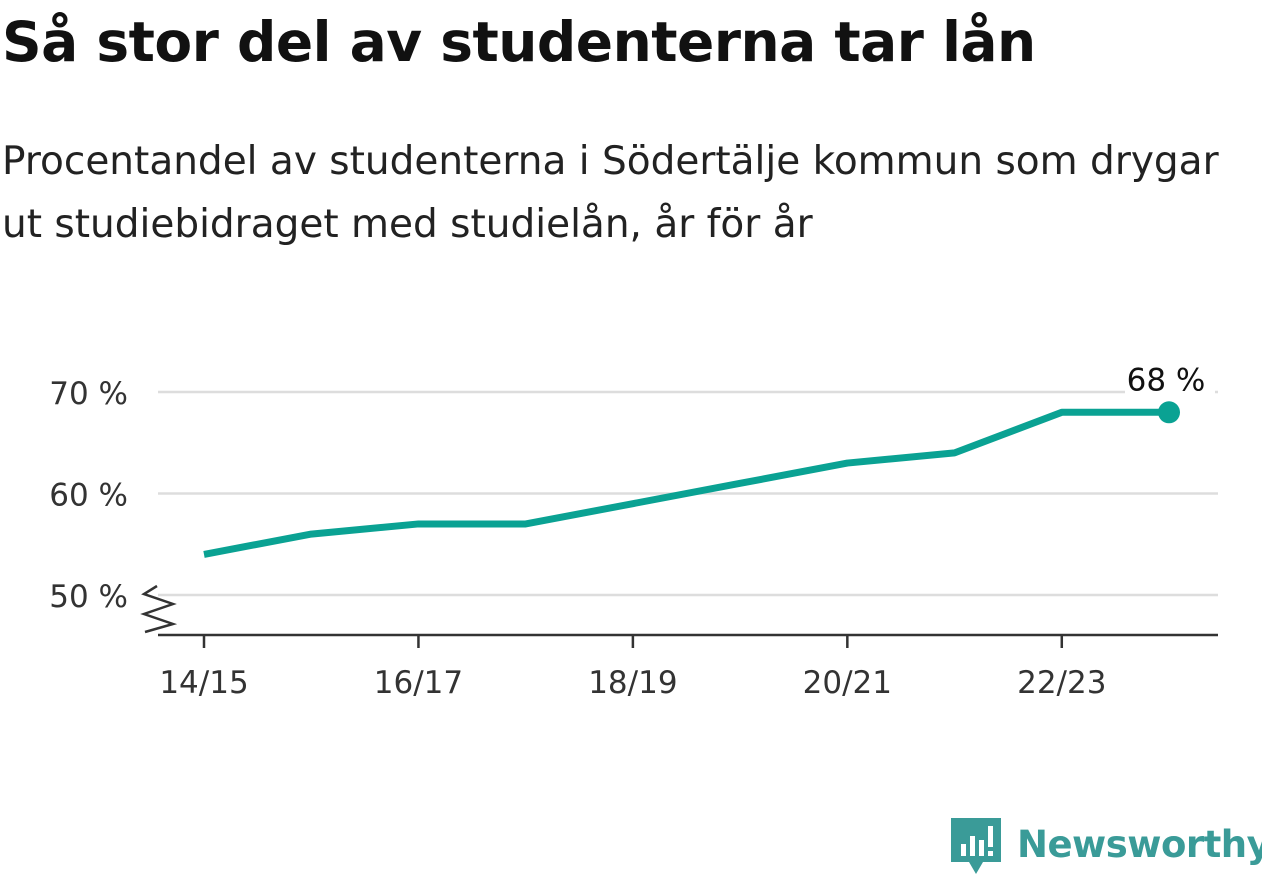  I want to click on end-annotation: 68 %, so click(1170, 393).